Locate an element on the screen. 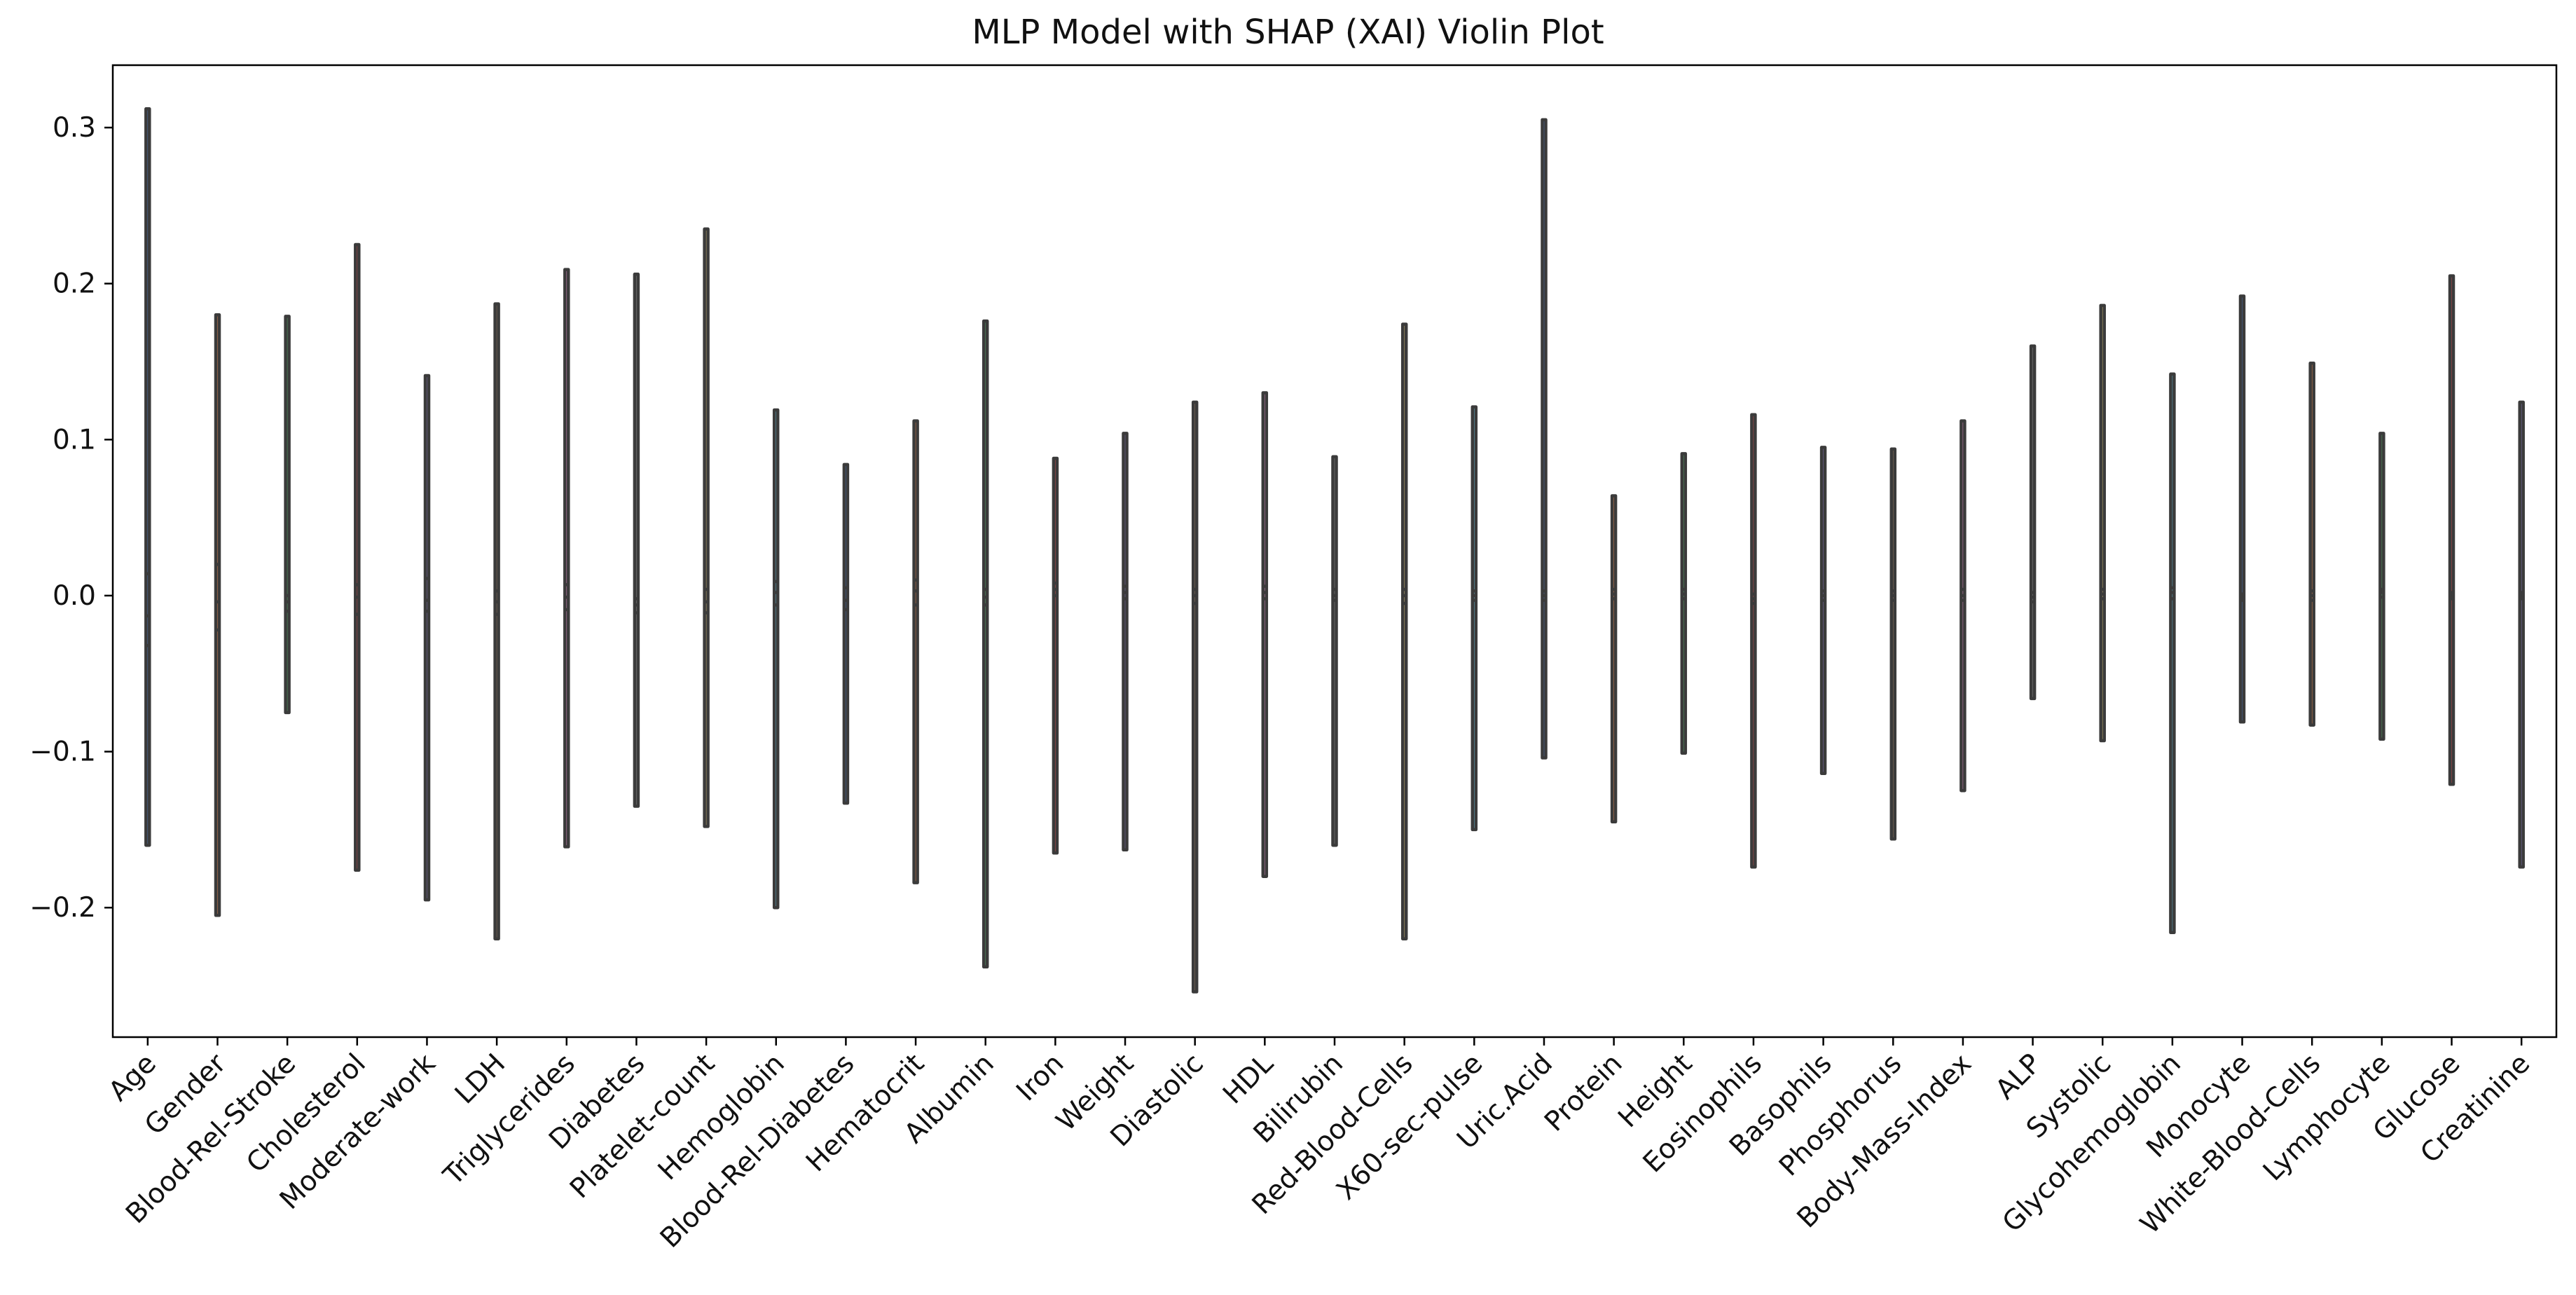  chart-title: MLP Model with SHAP (XAI) Violin Plot is located at coordinates (1288, 32).